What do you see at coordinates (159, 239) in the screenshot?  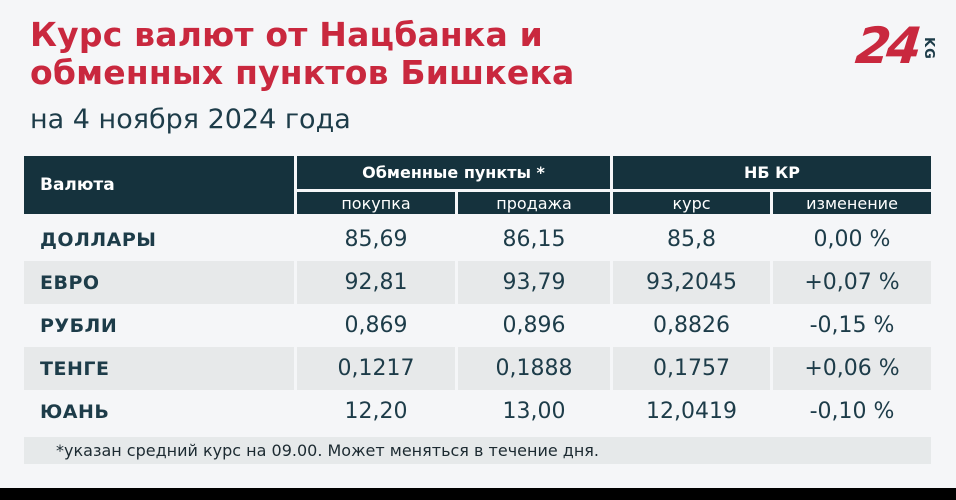 I see `cell-currency-name: ДОЛЛАРЫ` at bounding box center [159, 239].